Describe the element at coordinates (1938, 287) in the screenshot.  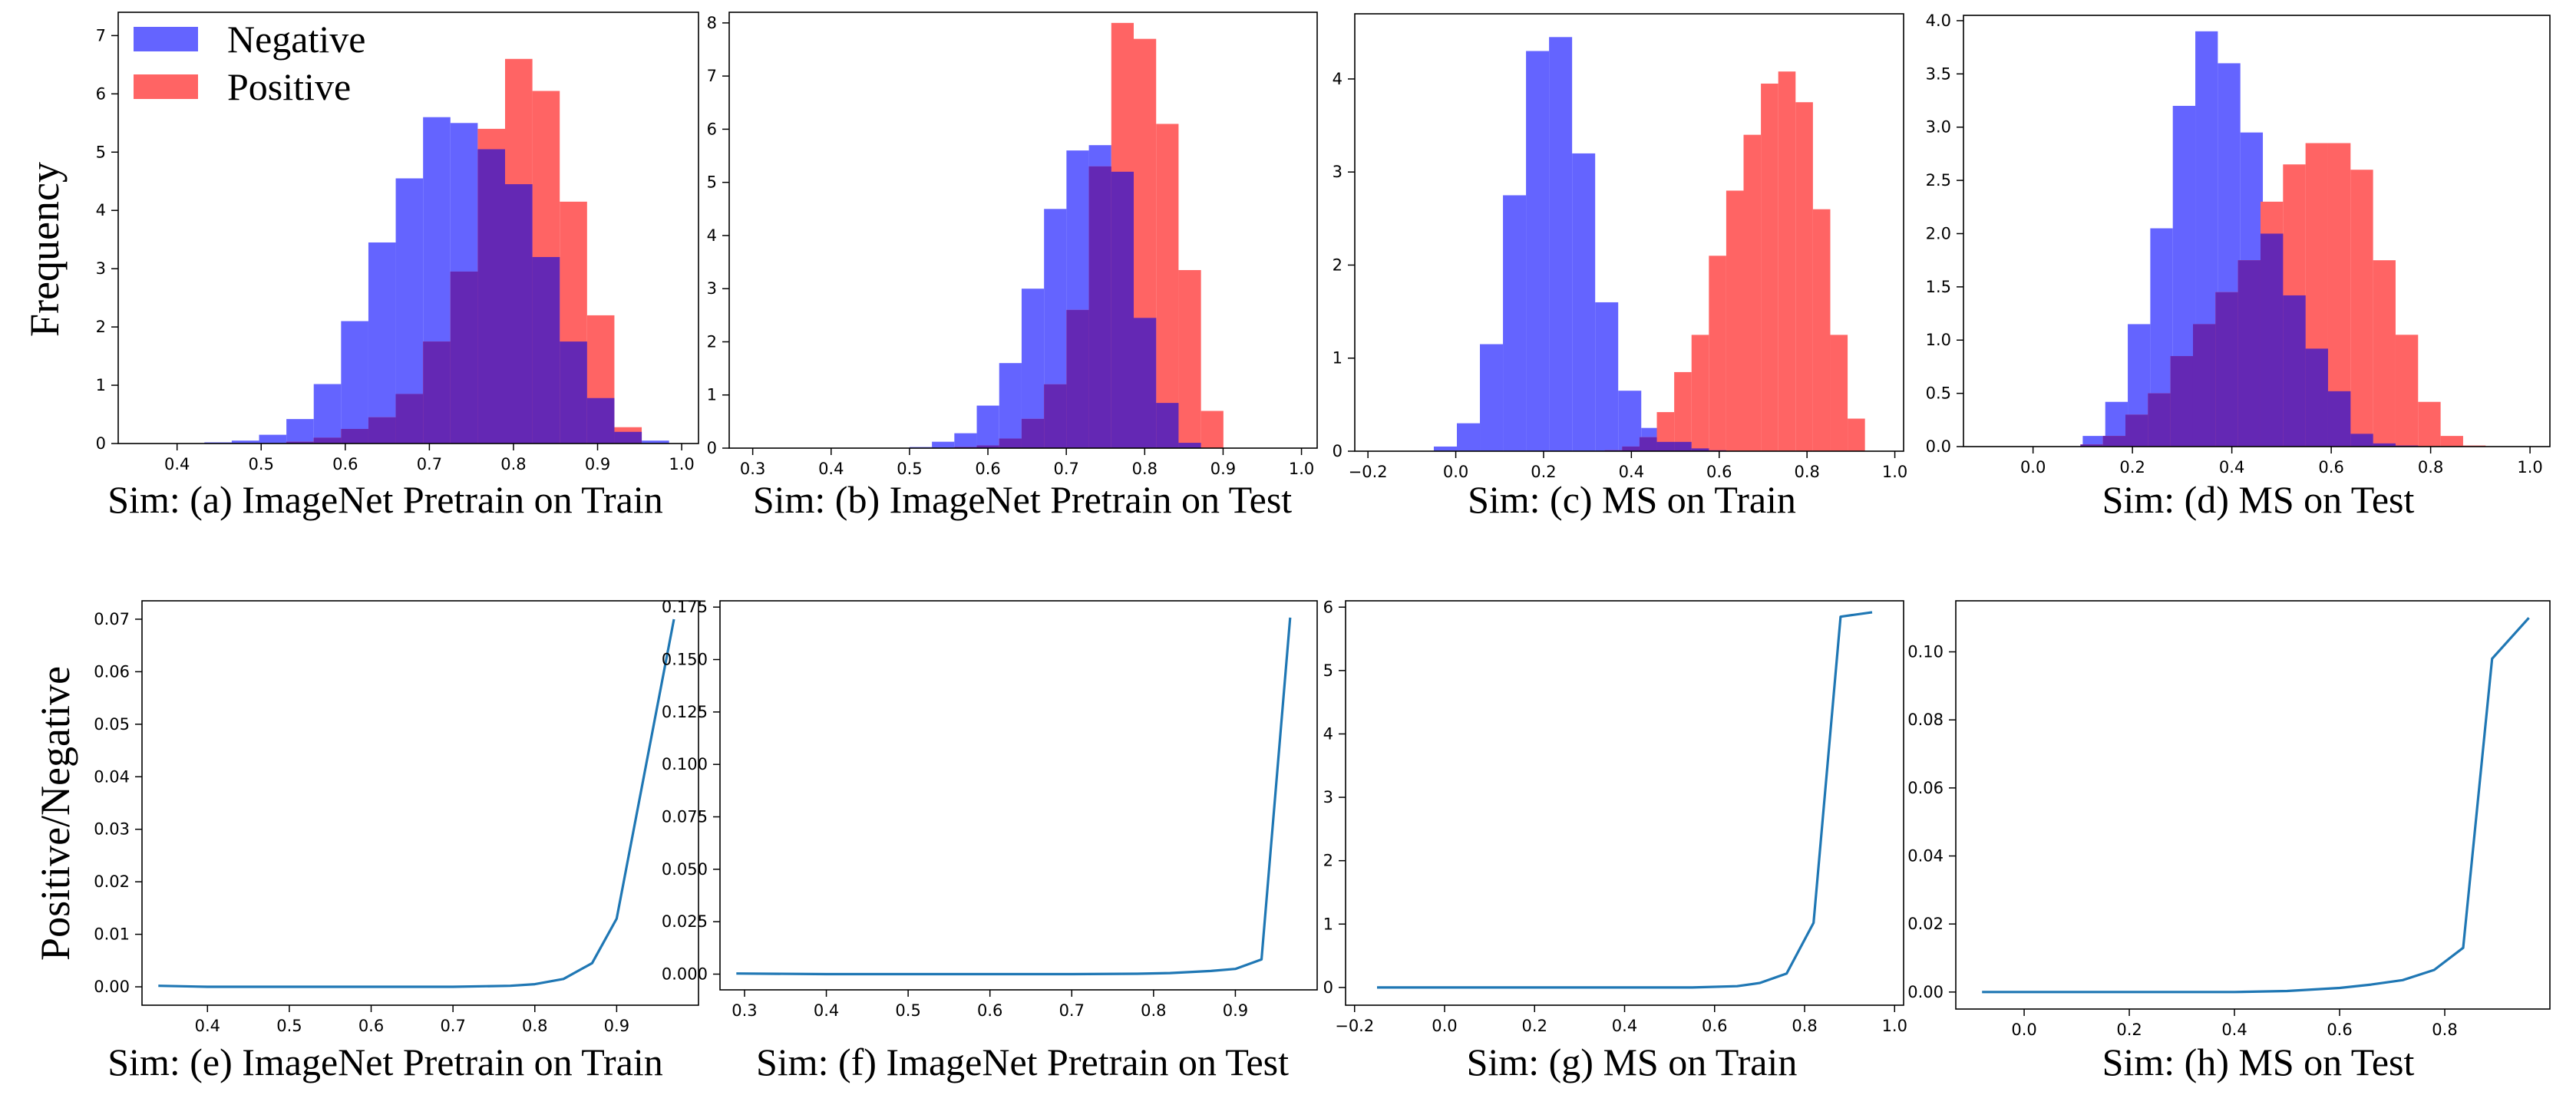
I see `y-tick-label: 1.5` at that location.